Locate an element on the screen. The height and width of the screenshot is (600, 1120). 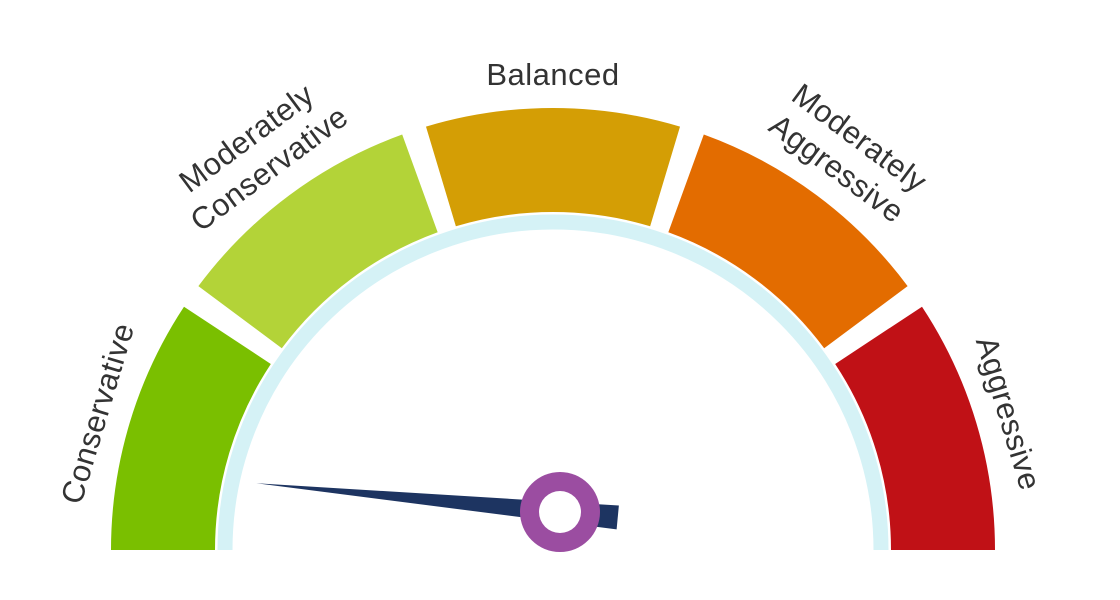
segment-label-2: Balanced is located at coordinates (552, 74).